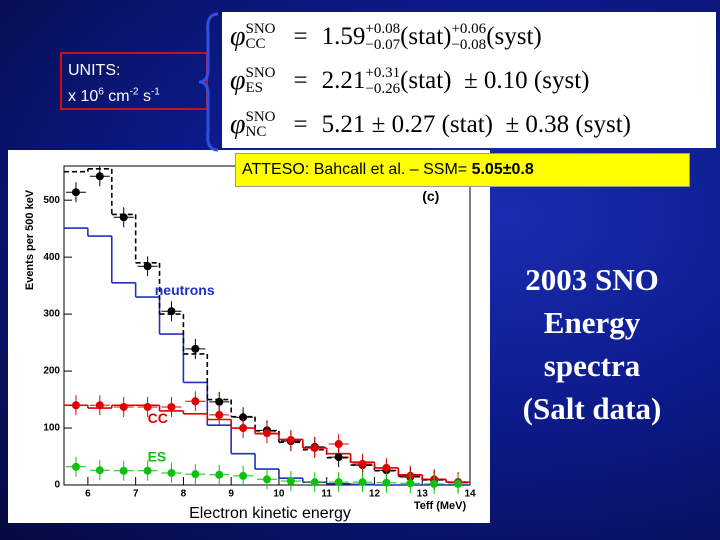  What do you see at coordinates (343, 80) in the screenshot?
I see `term: 2.21` at bounding box center [343, 80].